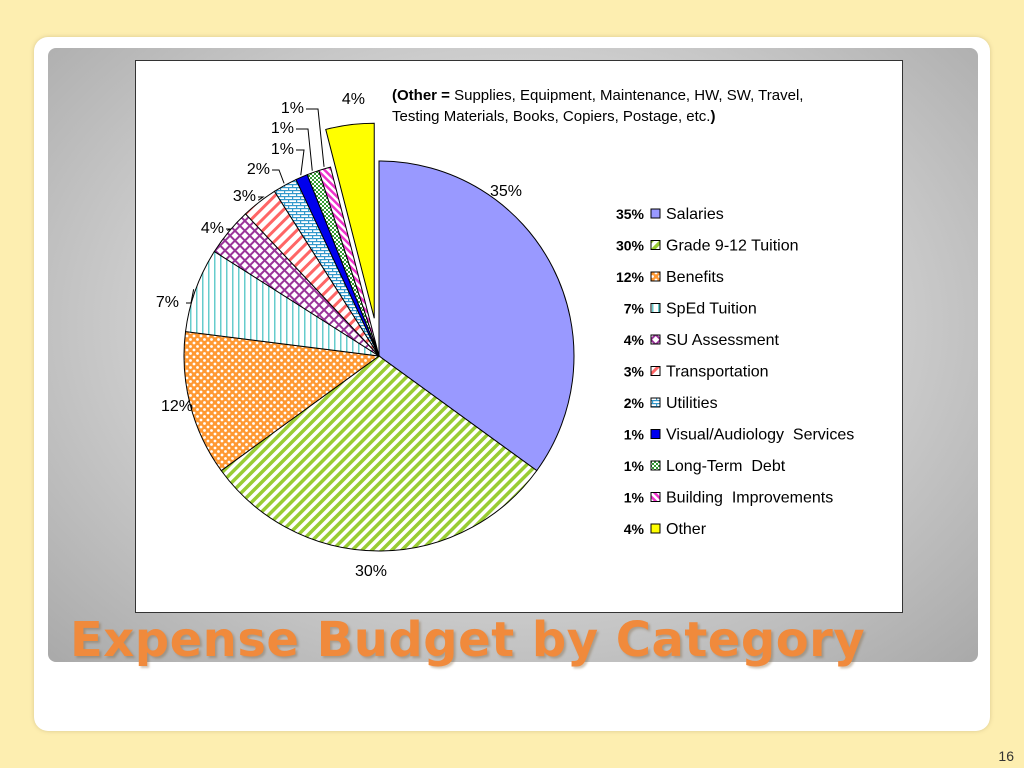  I want to click on legend-swatch-su-assessment, so click(655, 339).